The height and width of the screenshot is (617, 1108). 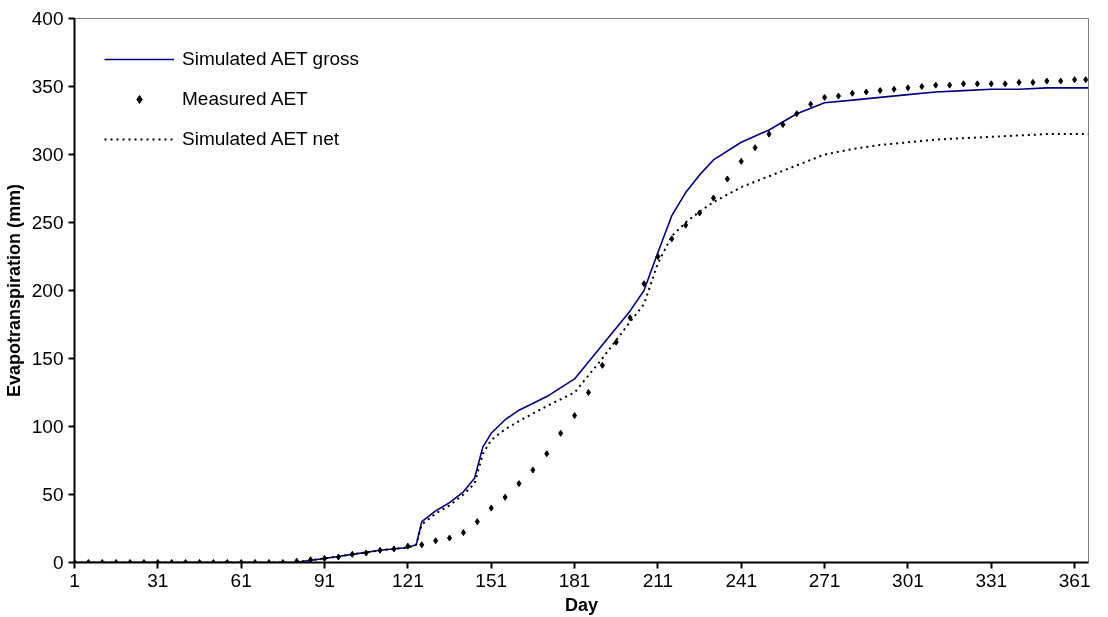 What do you see at coordinates (324, 580) in the screenshot?
I see `x-tick-label: 91` at bounding box center [324, 580].